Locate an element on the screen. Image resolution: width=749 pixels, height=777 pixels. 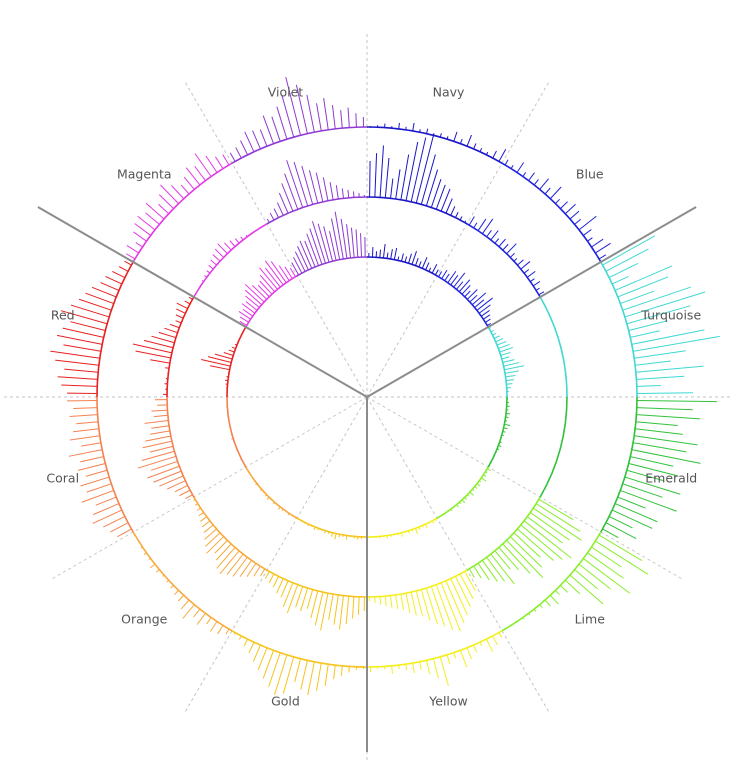
ring-arc-navy is located at coordinates (402, 266).